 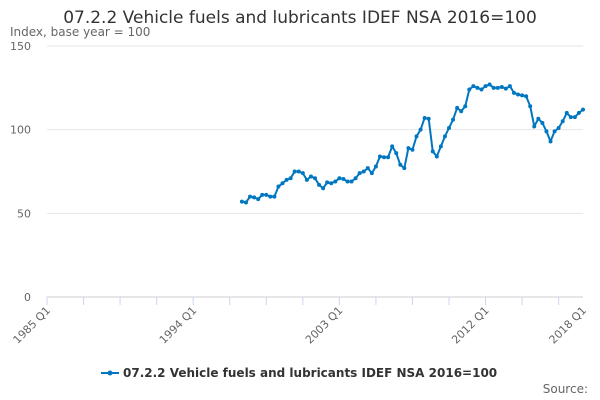 What do you see at coordinates (27, 297) in the screenshot?
I see `y-tick-label: 0` at bounding box center [27, 297].